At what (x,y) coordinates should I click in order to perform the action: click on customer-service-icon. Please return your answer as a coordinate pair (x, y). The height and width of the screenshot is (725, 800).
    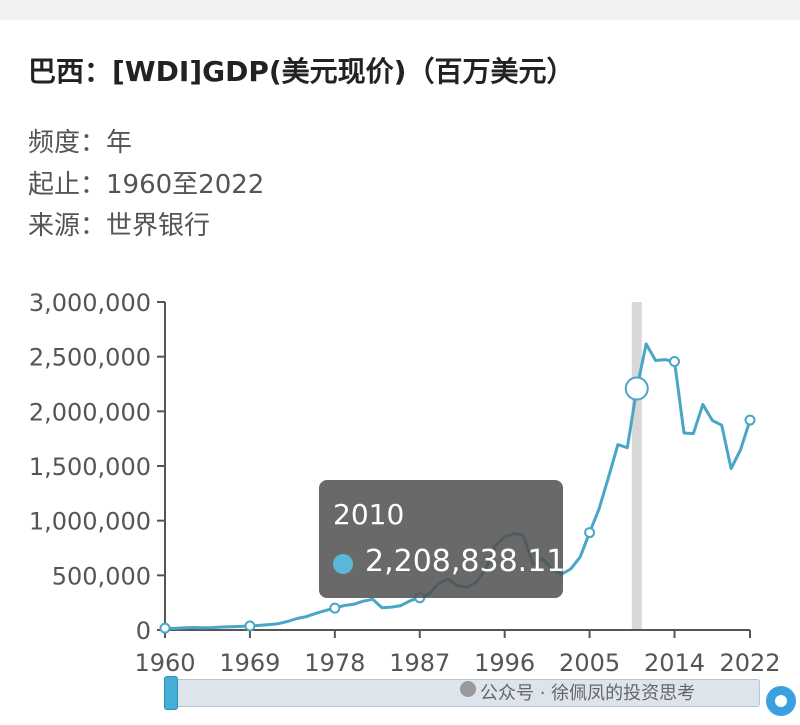
    Looking at the image, I should click on (781, 701).